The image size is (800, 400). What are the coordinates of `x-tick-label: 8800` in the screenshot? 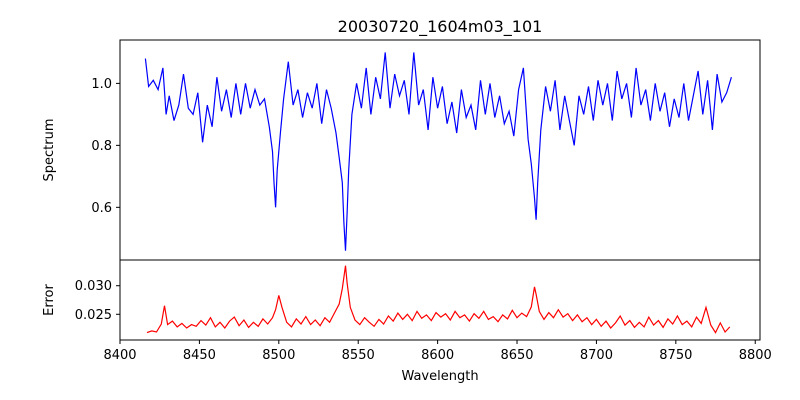 It's located at (755, 355).